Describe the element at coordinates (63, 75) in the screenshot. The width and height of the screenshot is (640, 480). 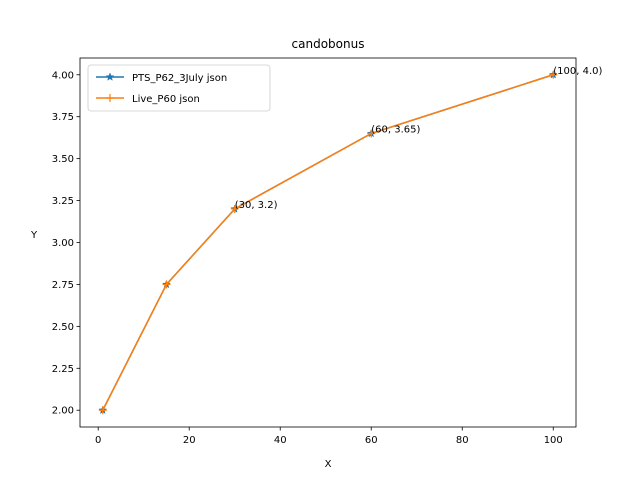
I see `y-tick-label: 4.00` at that location.